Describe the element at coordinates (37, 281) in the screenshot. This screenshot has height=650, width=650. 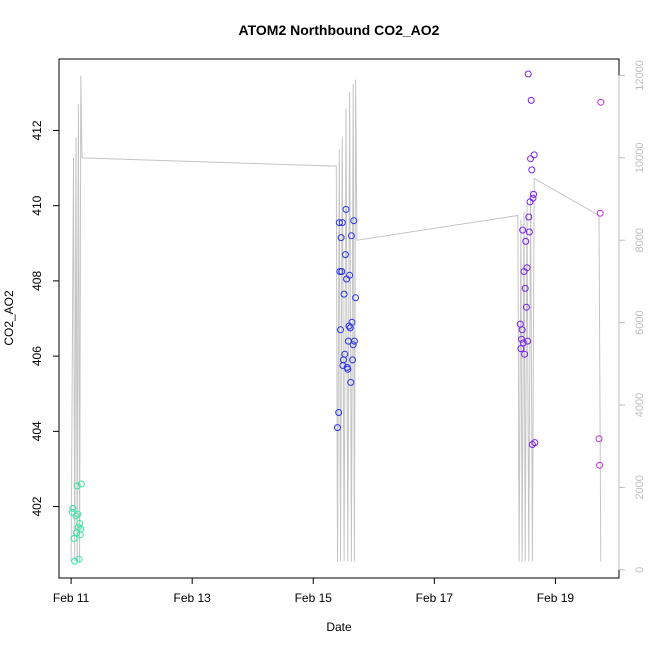
I see `y-tick-label: 408` at that location.